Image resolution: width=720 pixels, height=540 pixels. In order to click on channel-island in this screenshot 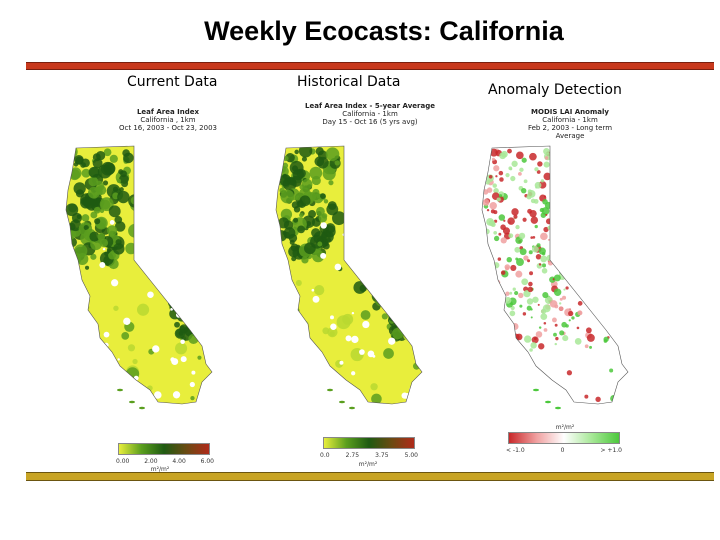, I will do `click(120, 390)`.